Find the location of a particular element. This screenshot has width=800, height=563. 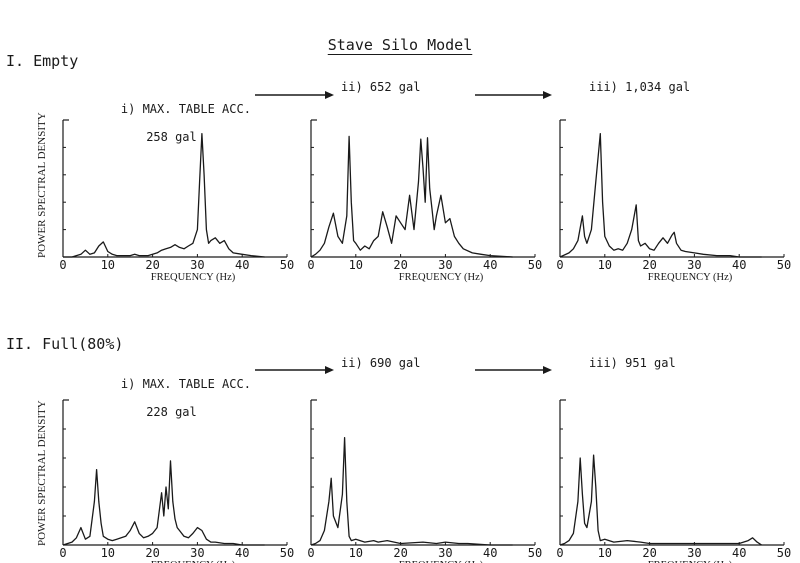

spectrum-panel-II-iii: 0 10 20 30 40 50 FREQUENCY (Hz) is located at coordinates (673, 481).